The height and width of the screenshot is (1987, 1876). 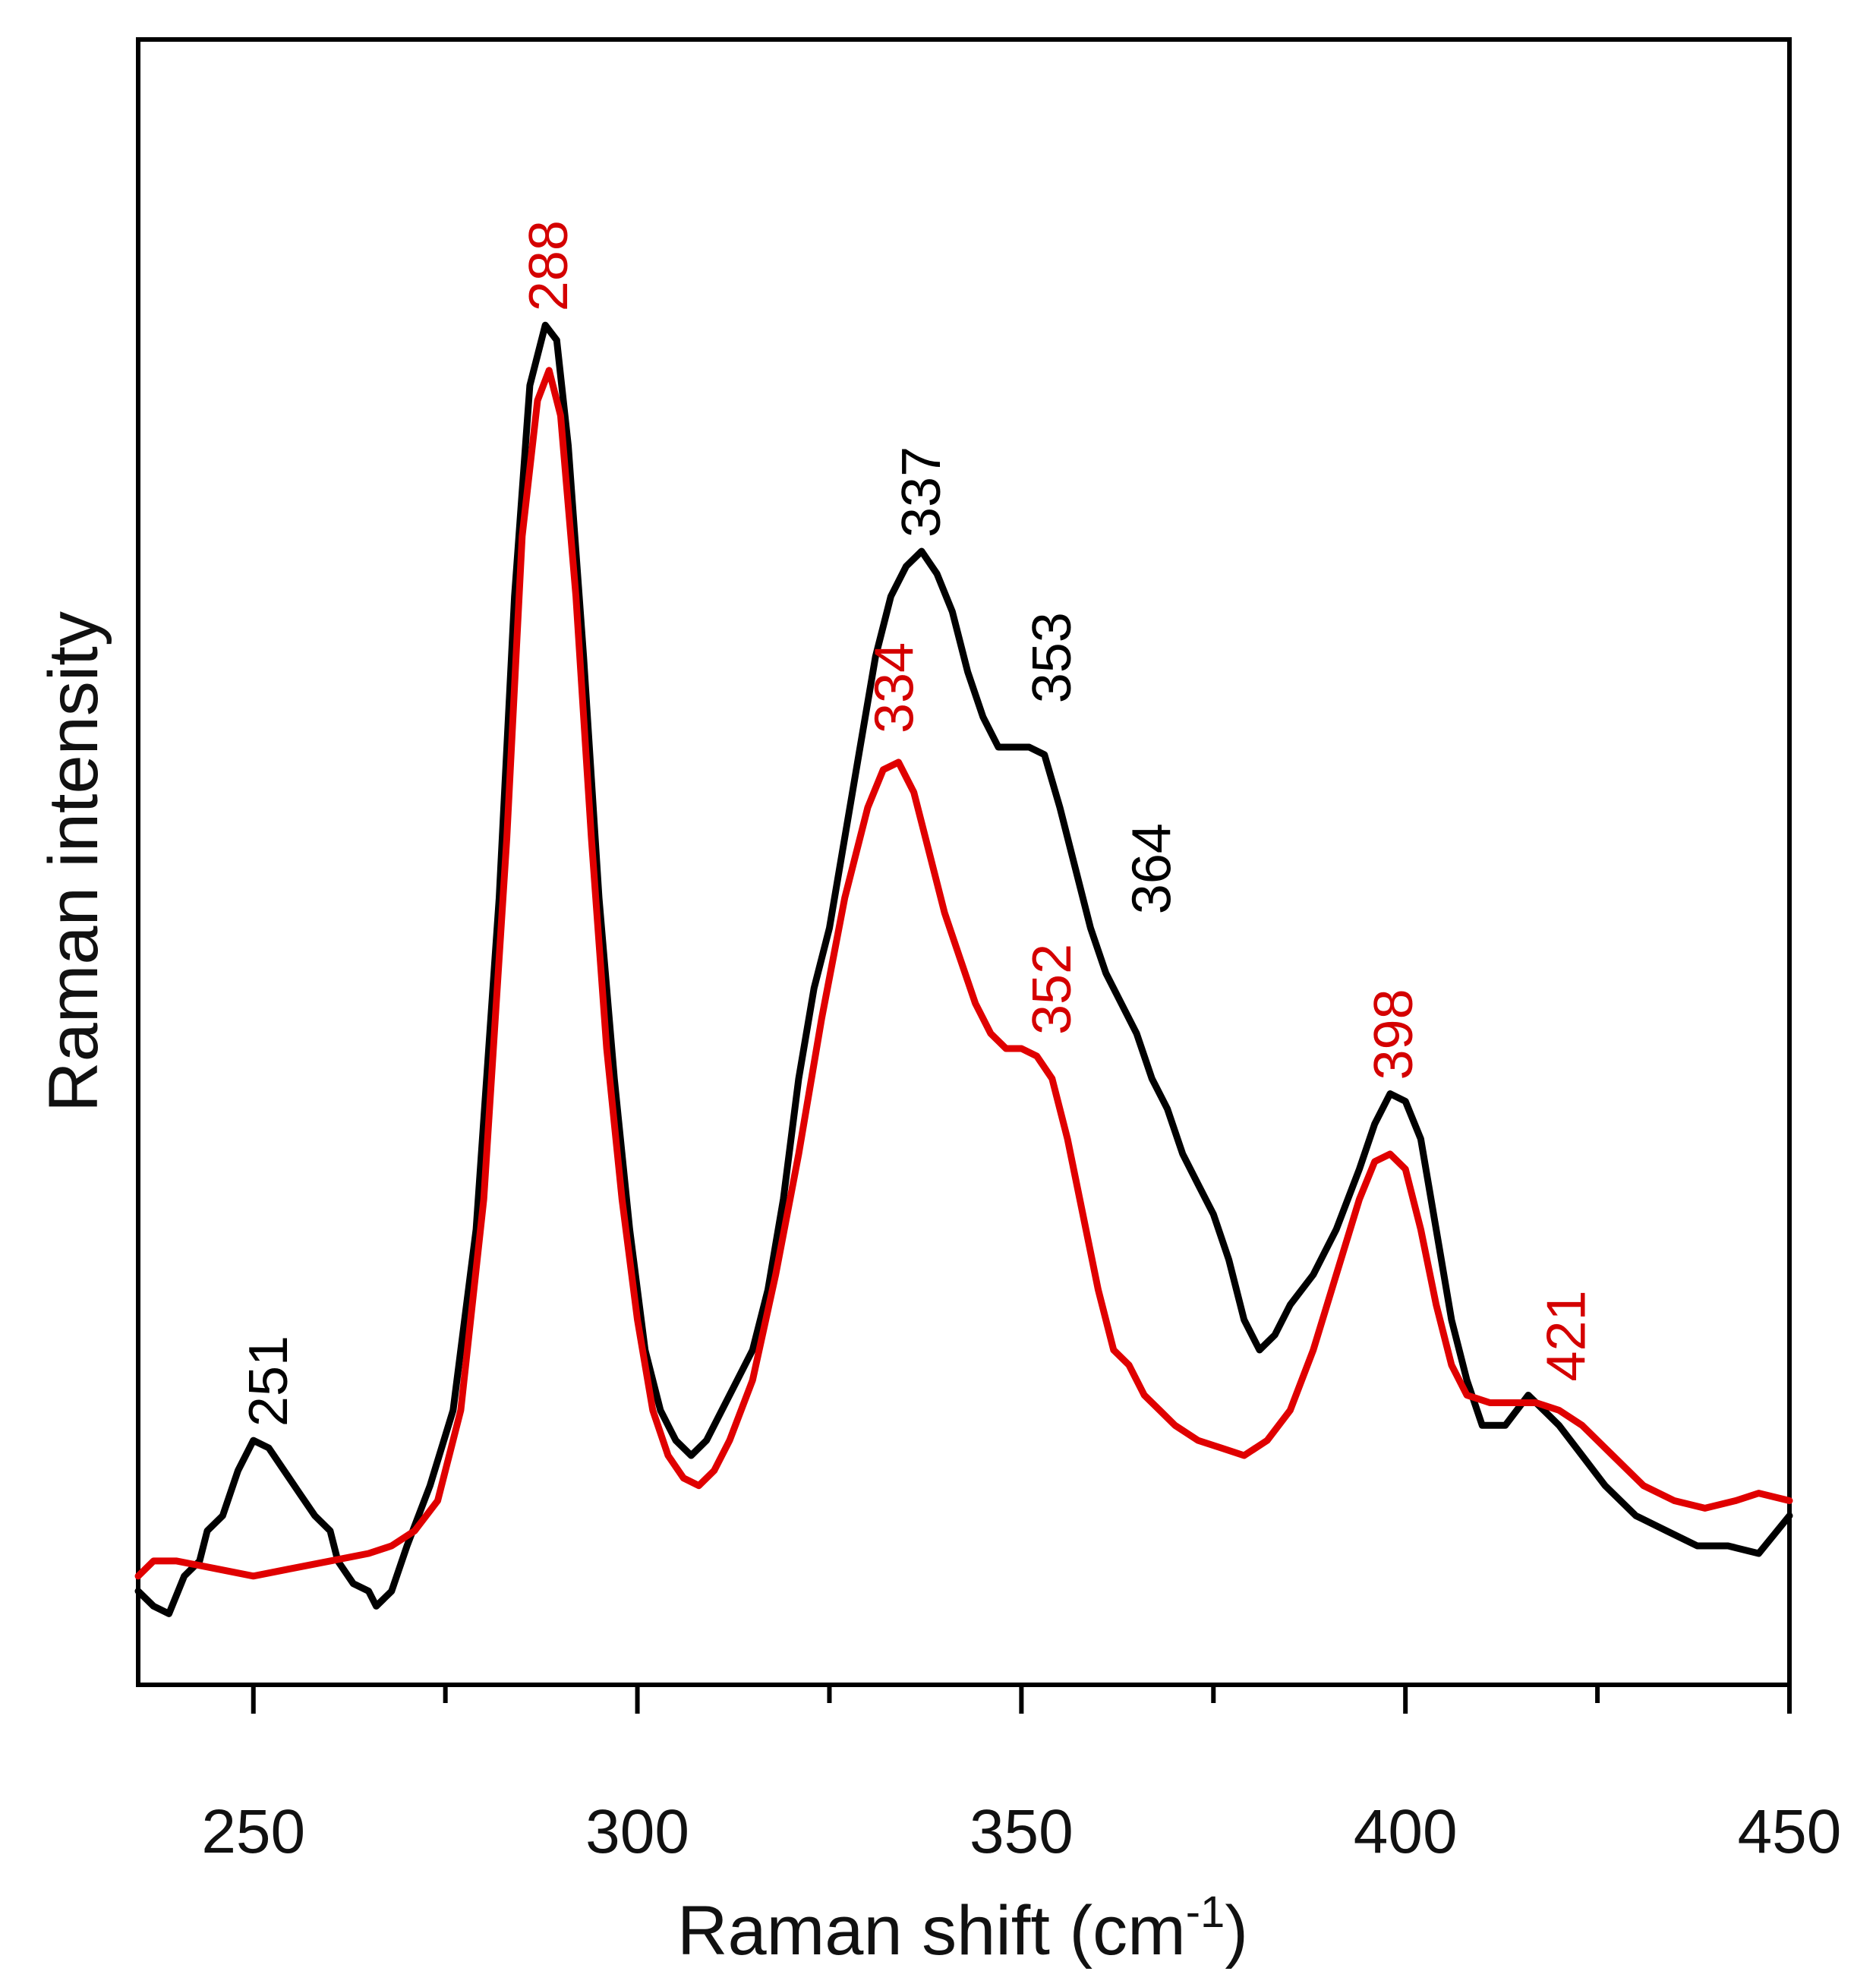 I want to click on x-axis-ticks, so click(x=1021, y=1699).